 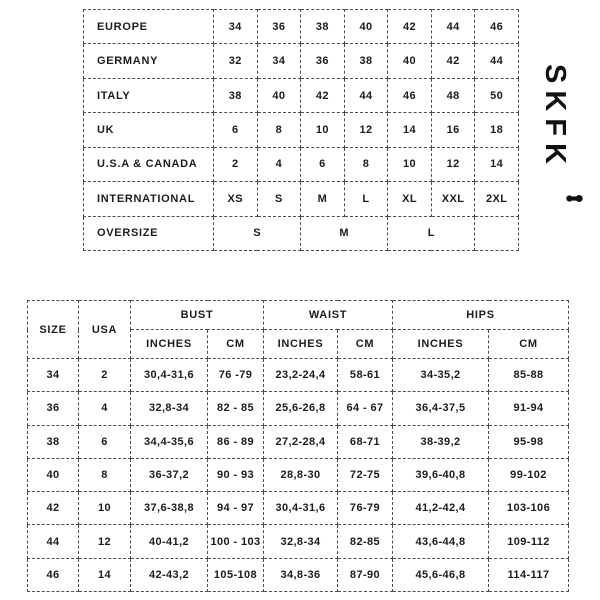 What do you see at coordinates (235, 164) in the screenshot?
I see `size-value-cell: 2` at bounding box center [235, 164].